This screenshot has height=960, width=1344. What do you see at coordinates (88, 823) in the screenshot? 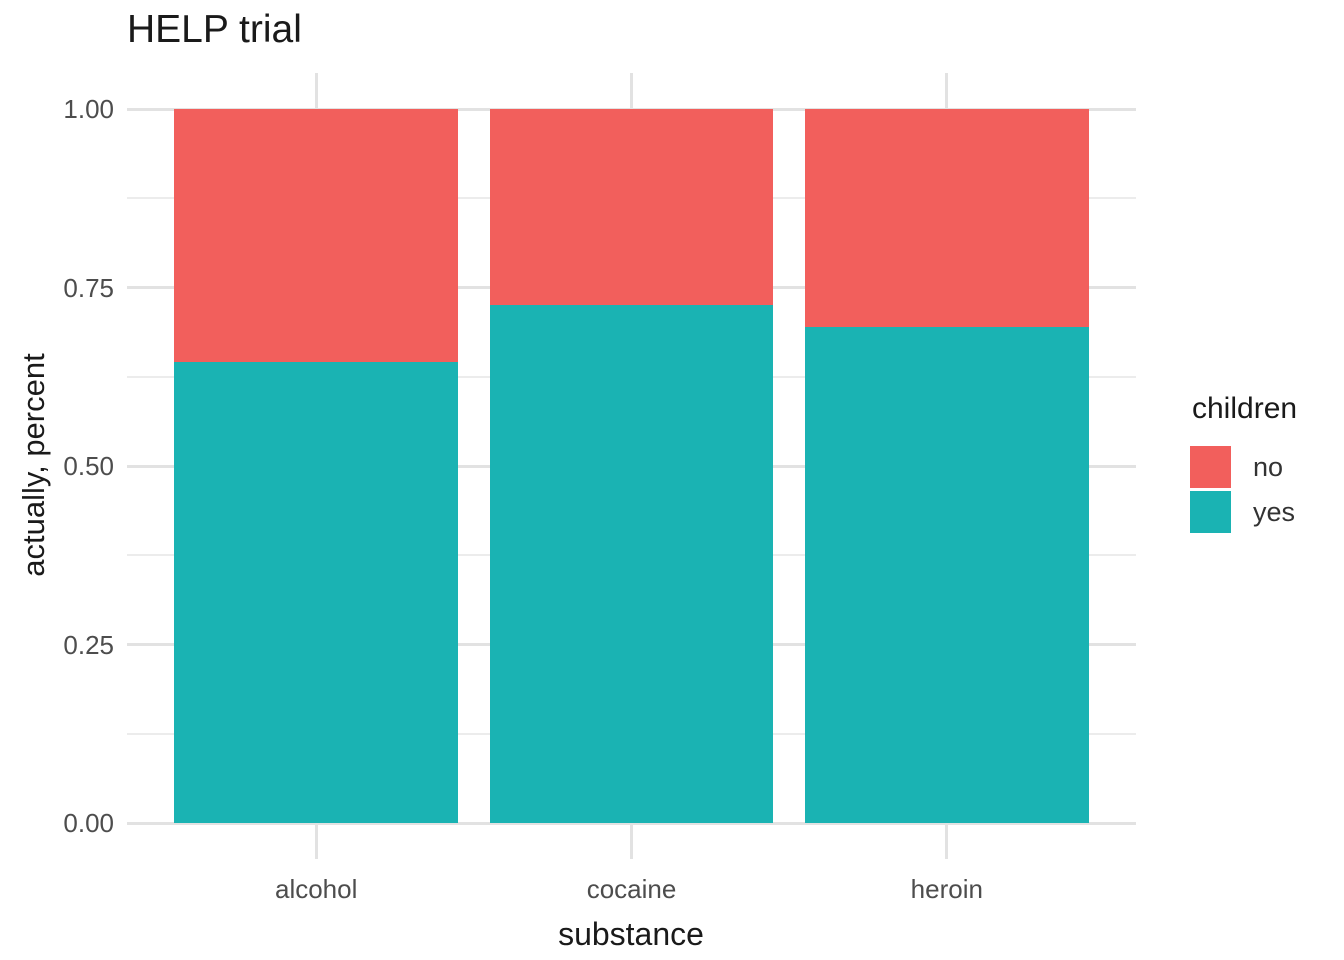
I see `y-tick-label-0-00: 0.00` at bounding box center [88, 823].